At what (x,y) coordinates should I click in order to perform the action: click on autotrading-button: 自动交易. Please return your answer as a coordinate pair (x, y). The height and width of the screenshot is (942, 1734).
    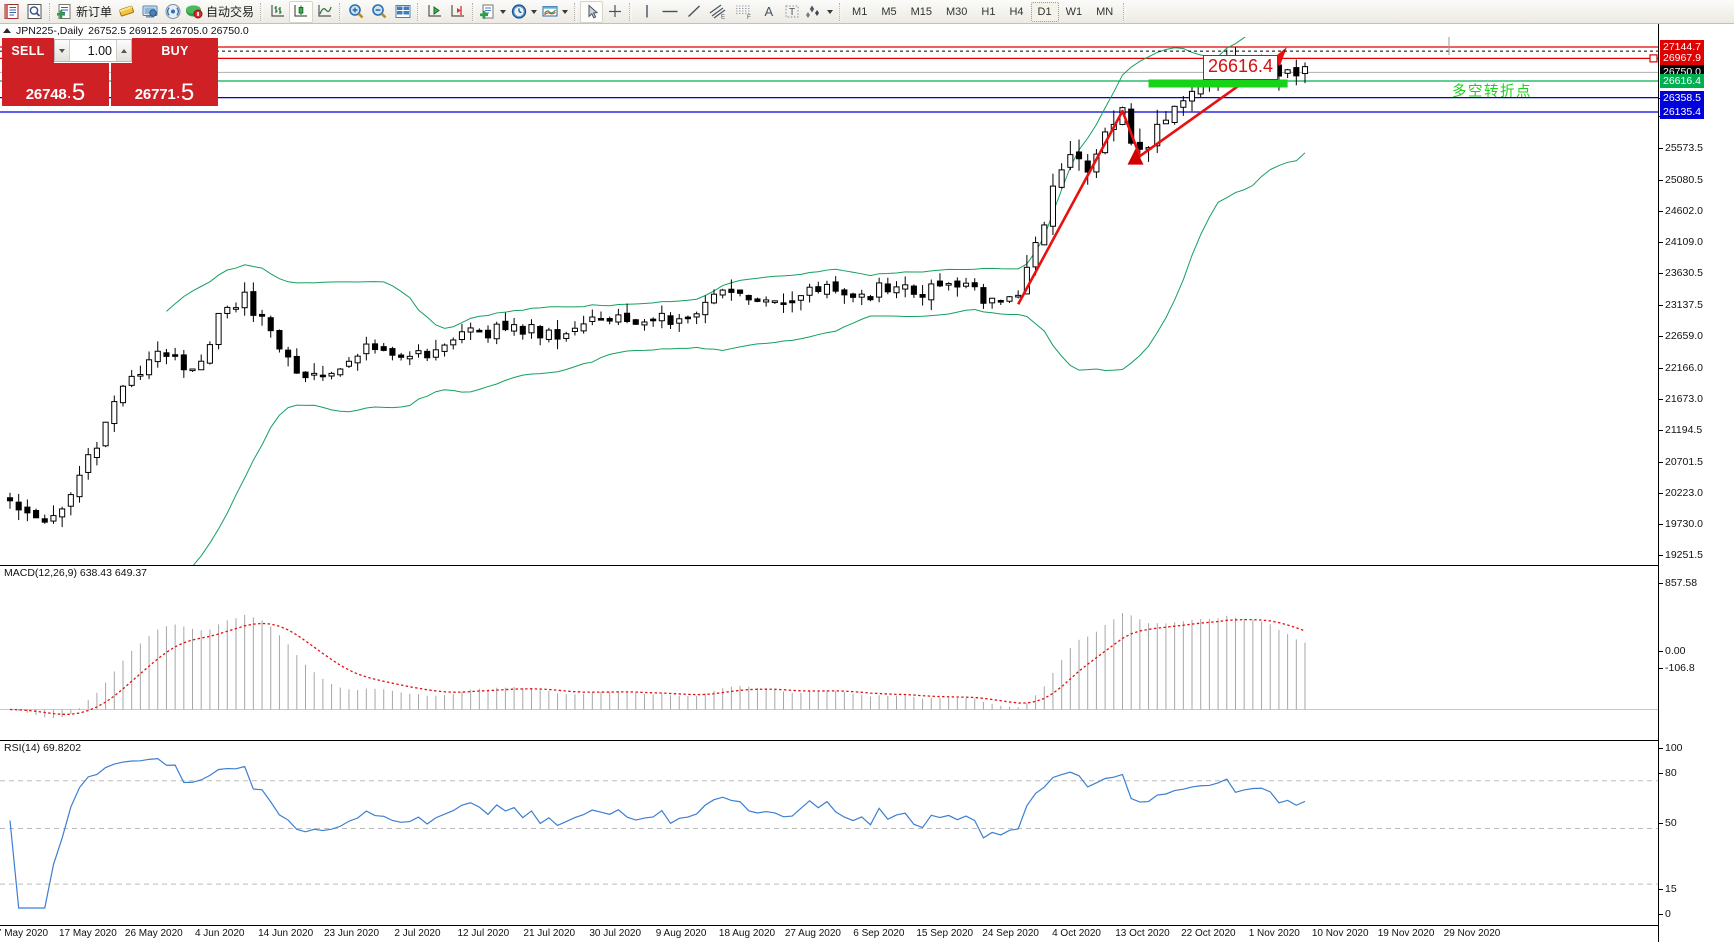
    Looking at the image, I should click on (220, 12).